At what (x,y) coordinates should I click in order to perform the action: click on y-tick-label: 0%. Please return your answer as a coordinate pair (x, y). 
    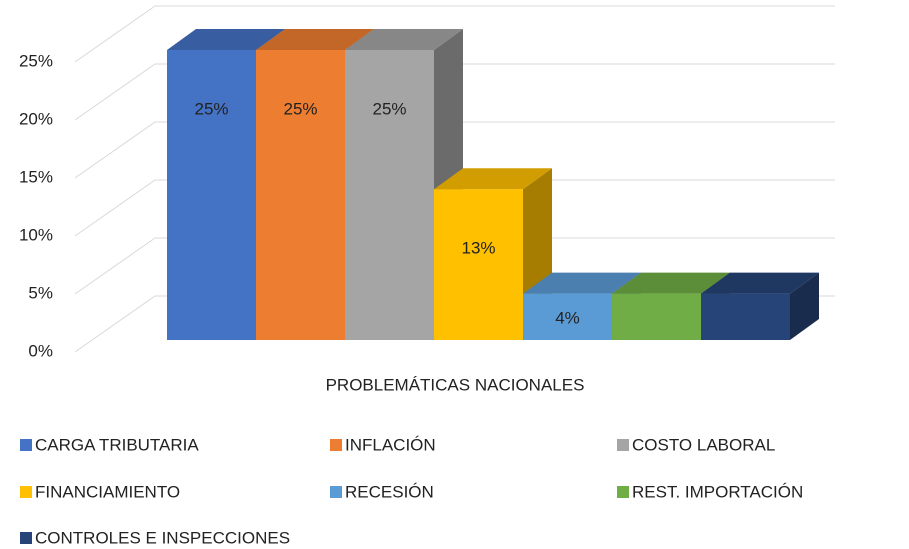
    Looking at the image, I should click on (40, 350).